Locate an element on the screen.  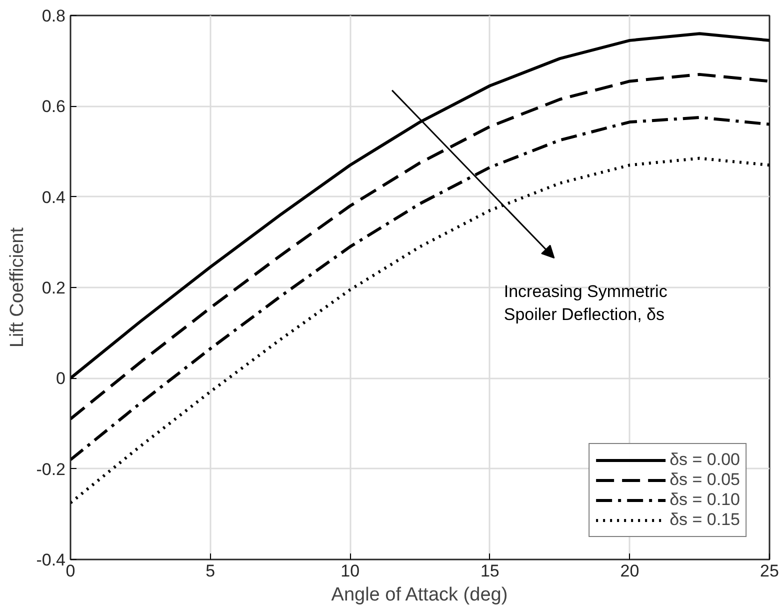
y-axis-title: Lift Coefficient is located at coordinates (17, 287).